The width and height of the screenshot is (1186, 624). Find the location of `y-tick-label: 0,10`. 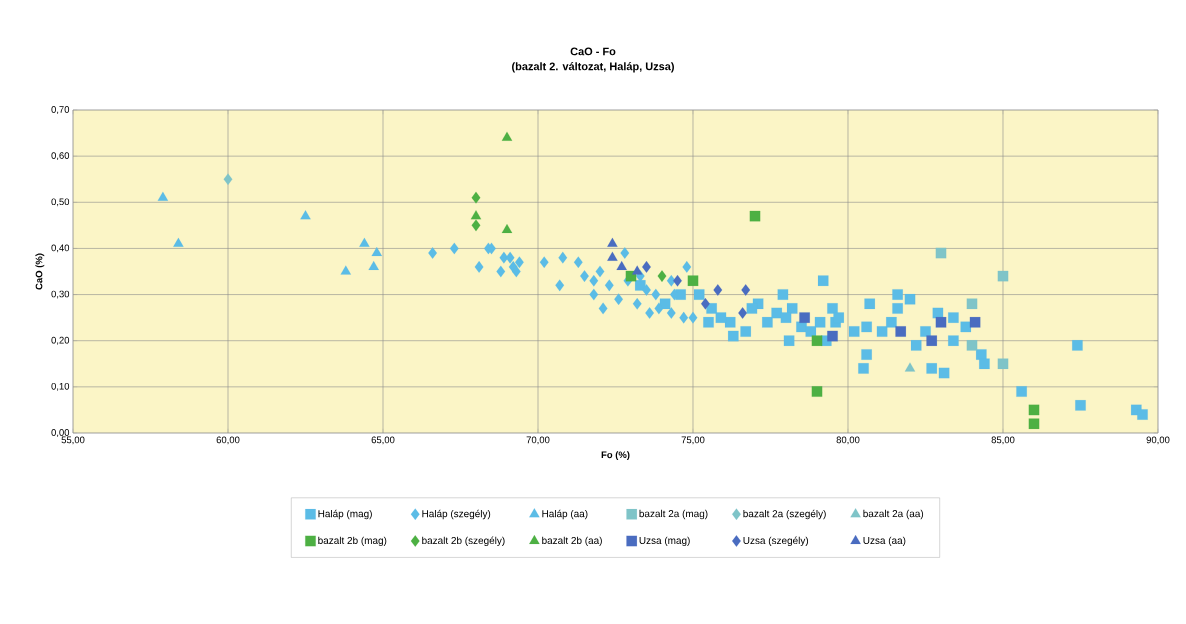

y-tick-label: 0,10 is located at coordinates (60, 386).